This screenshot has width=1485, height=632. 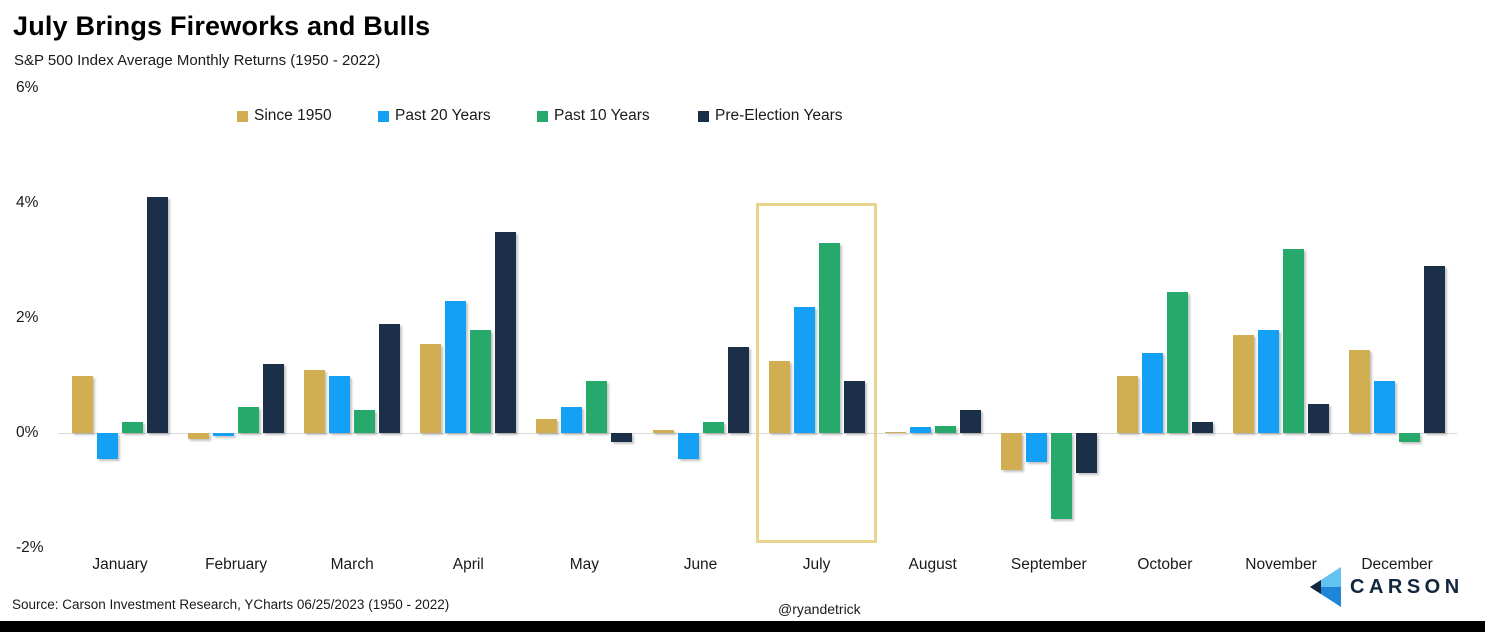 I want to click on bar-july-pre-election-years, so click(x=854, y=407).